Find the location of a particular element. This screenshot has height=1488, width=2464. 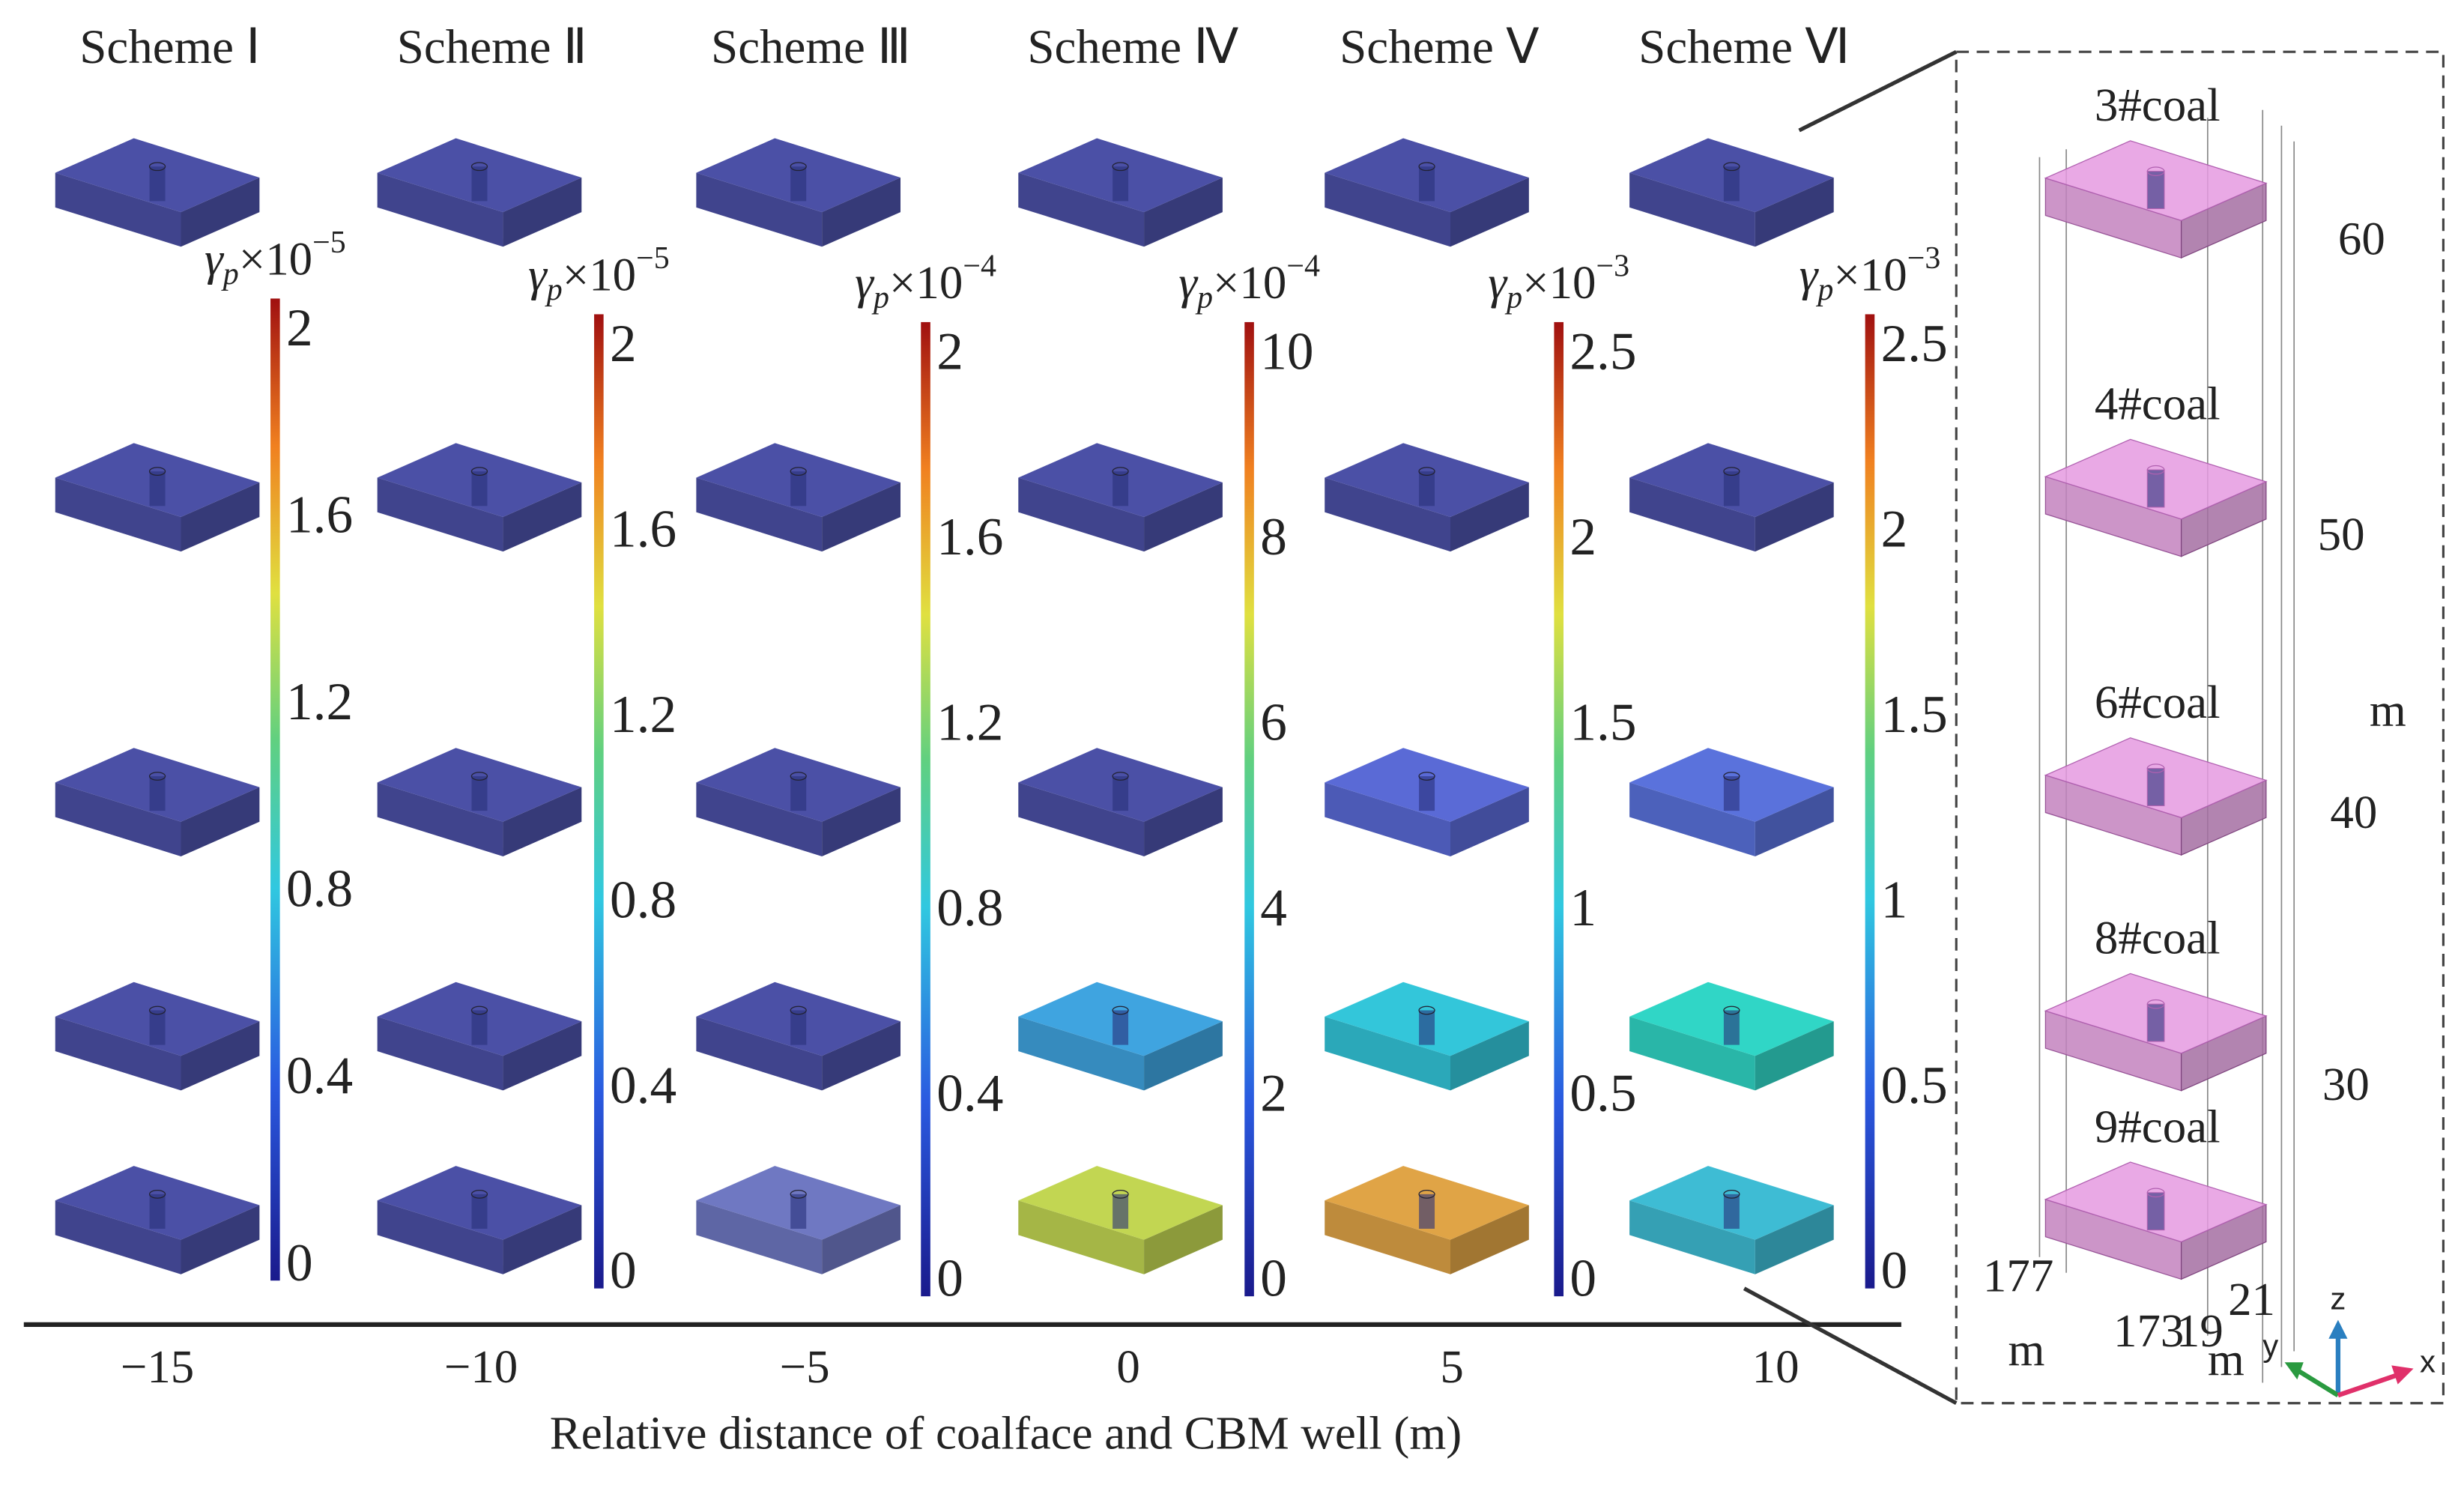

triad-y-head is located at coordinates (2294, 1371).